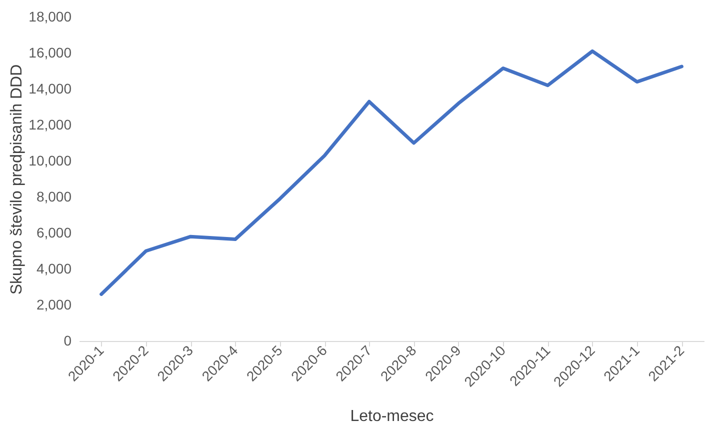  Describe the element at coordinates (17, 179) in the screenshot. I see `y-axis-title: Skupno število predpisanih DDD` at that location.